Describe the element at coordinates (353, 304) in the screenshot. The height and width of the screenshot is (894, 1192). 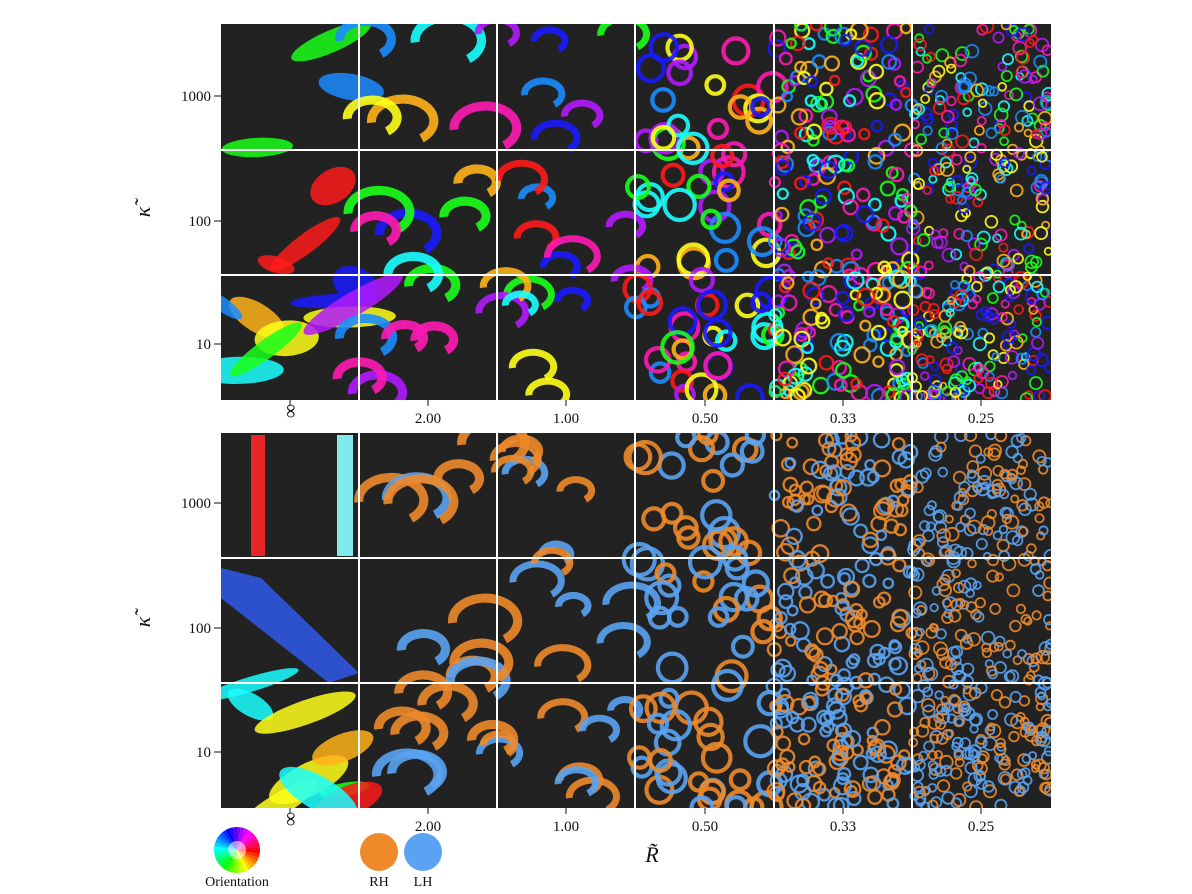
I see `texture-blob` at that location.